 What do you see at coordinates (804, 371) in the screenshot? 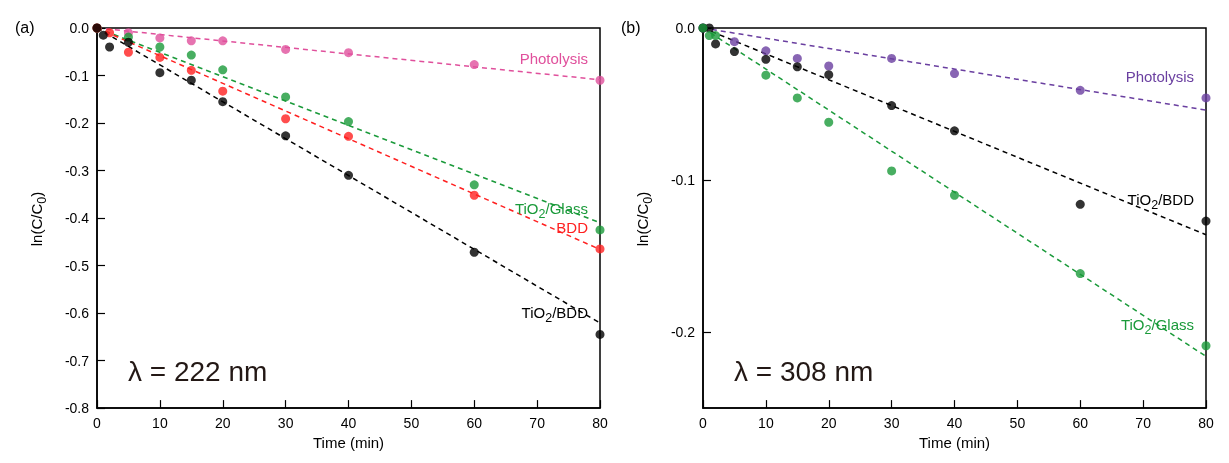
I see `annotation: λ = 308 nm` at bounding box center [804, 371].